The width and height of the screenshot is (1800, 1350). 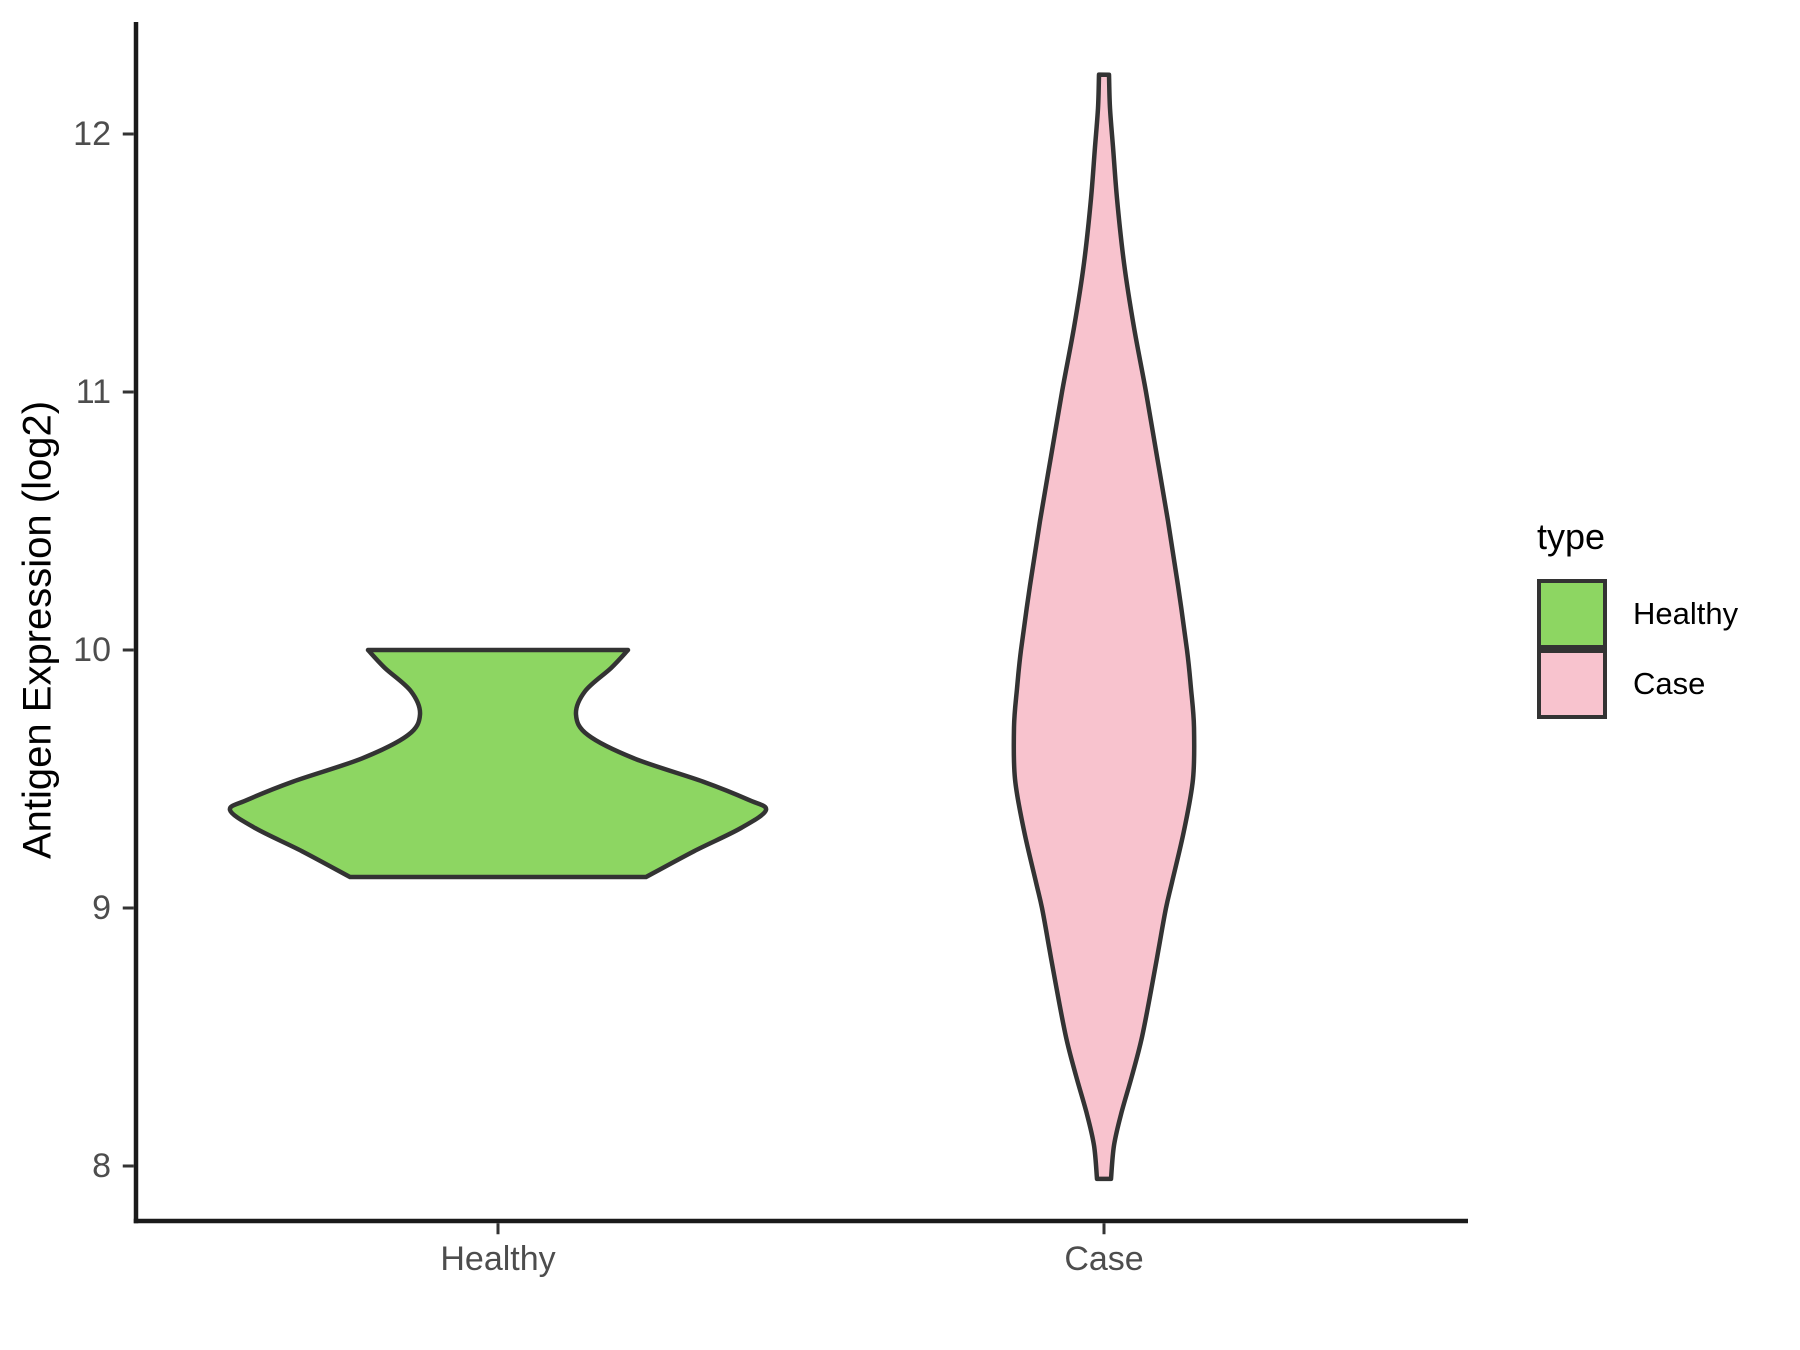 I want to click on legend-label-case: Case, so click(x=1669, y=683).